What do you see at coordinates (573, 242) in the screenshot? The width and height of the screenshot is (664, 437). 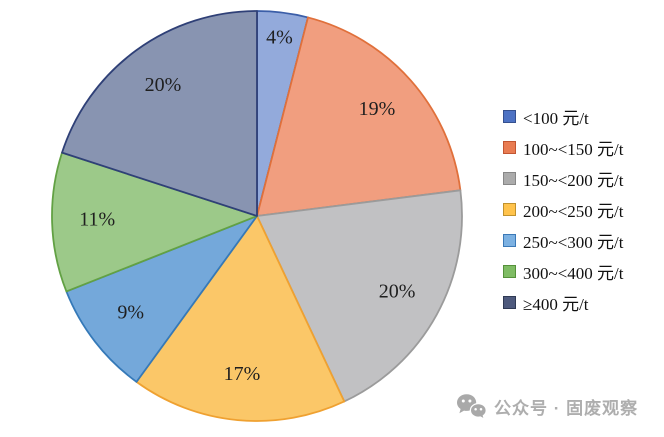 I see `legend-label-5: 250~<300 元/t` at bounding box center [573, 242].